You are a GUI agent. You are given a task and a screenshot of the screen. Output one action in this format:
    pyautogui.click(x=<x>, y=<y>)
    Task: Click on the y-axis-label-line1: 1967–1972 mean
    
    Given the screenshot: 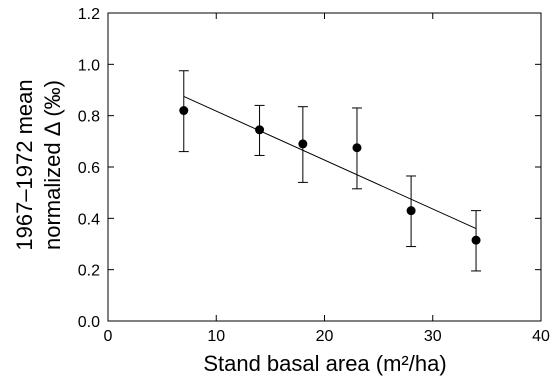 What is the action you would take?
    pyautogui.click(x=24, y=164)
    